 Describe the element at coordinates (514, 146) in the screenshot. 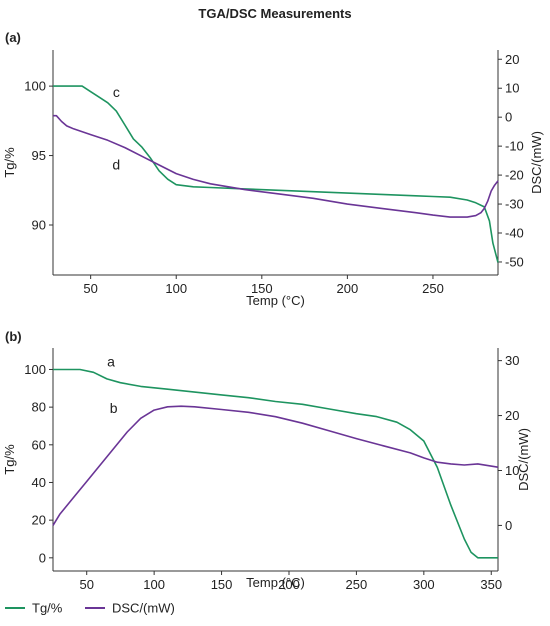

I see `y2-tick-label: -10` at that location.